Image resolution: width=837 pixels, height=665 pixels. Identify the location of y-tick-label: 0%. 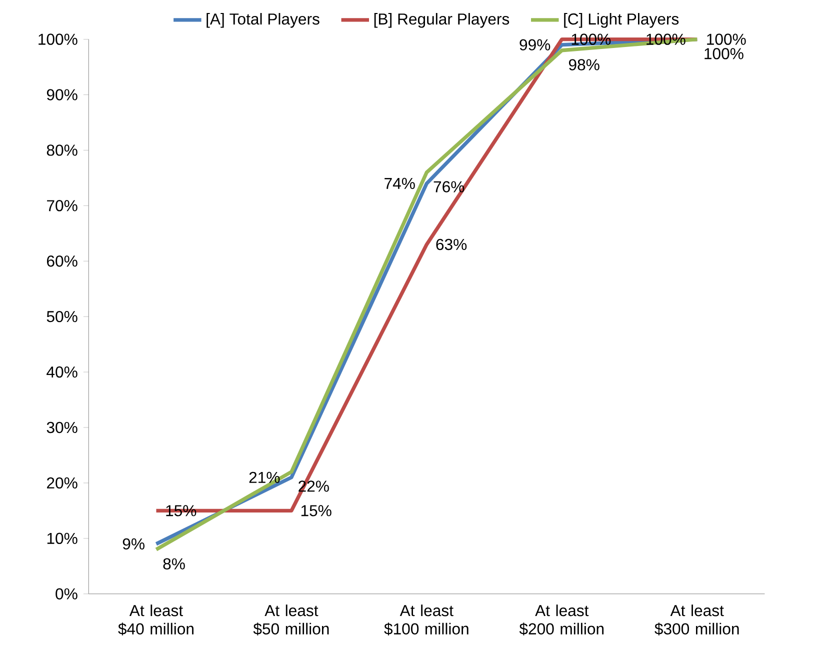
(67, 594).